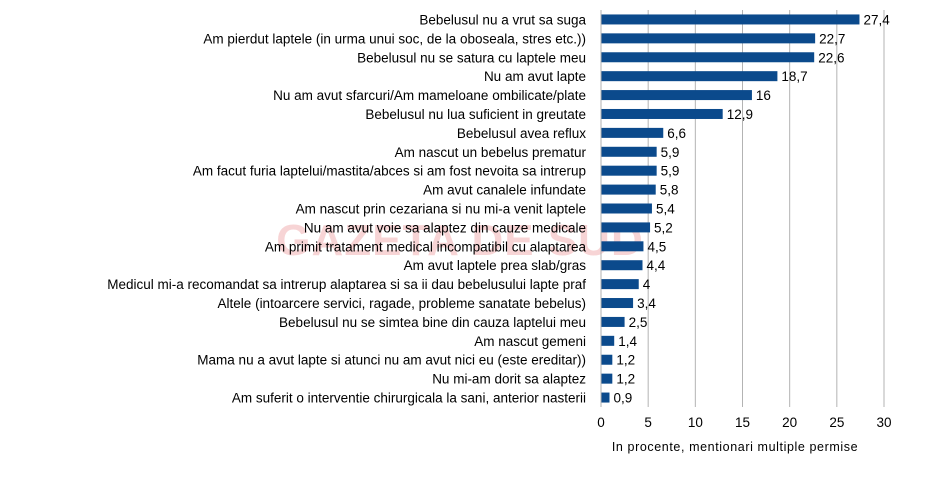 The image size is (930, 480). What do you see at coordinates (471, 57) in the screenshot?
I see `category-label: Bebelusul nu se satura cu laptele meu` at bounding box center [471, 57].